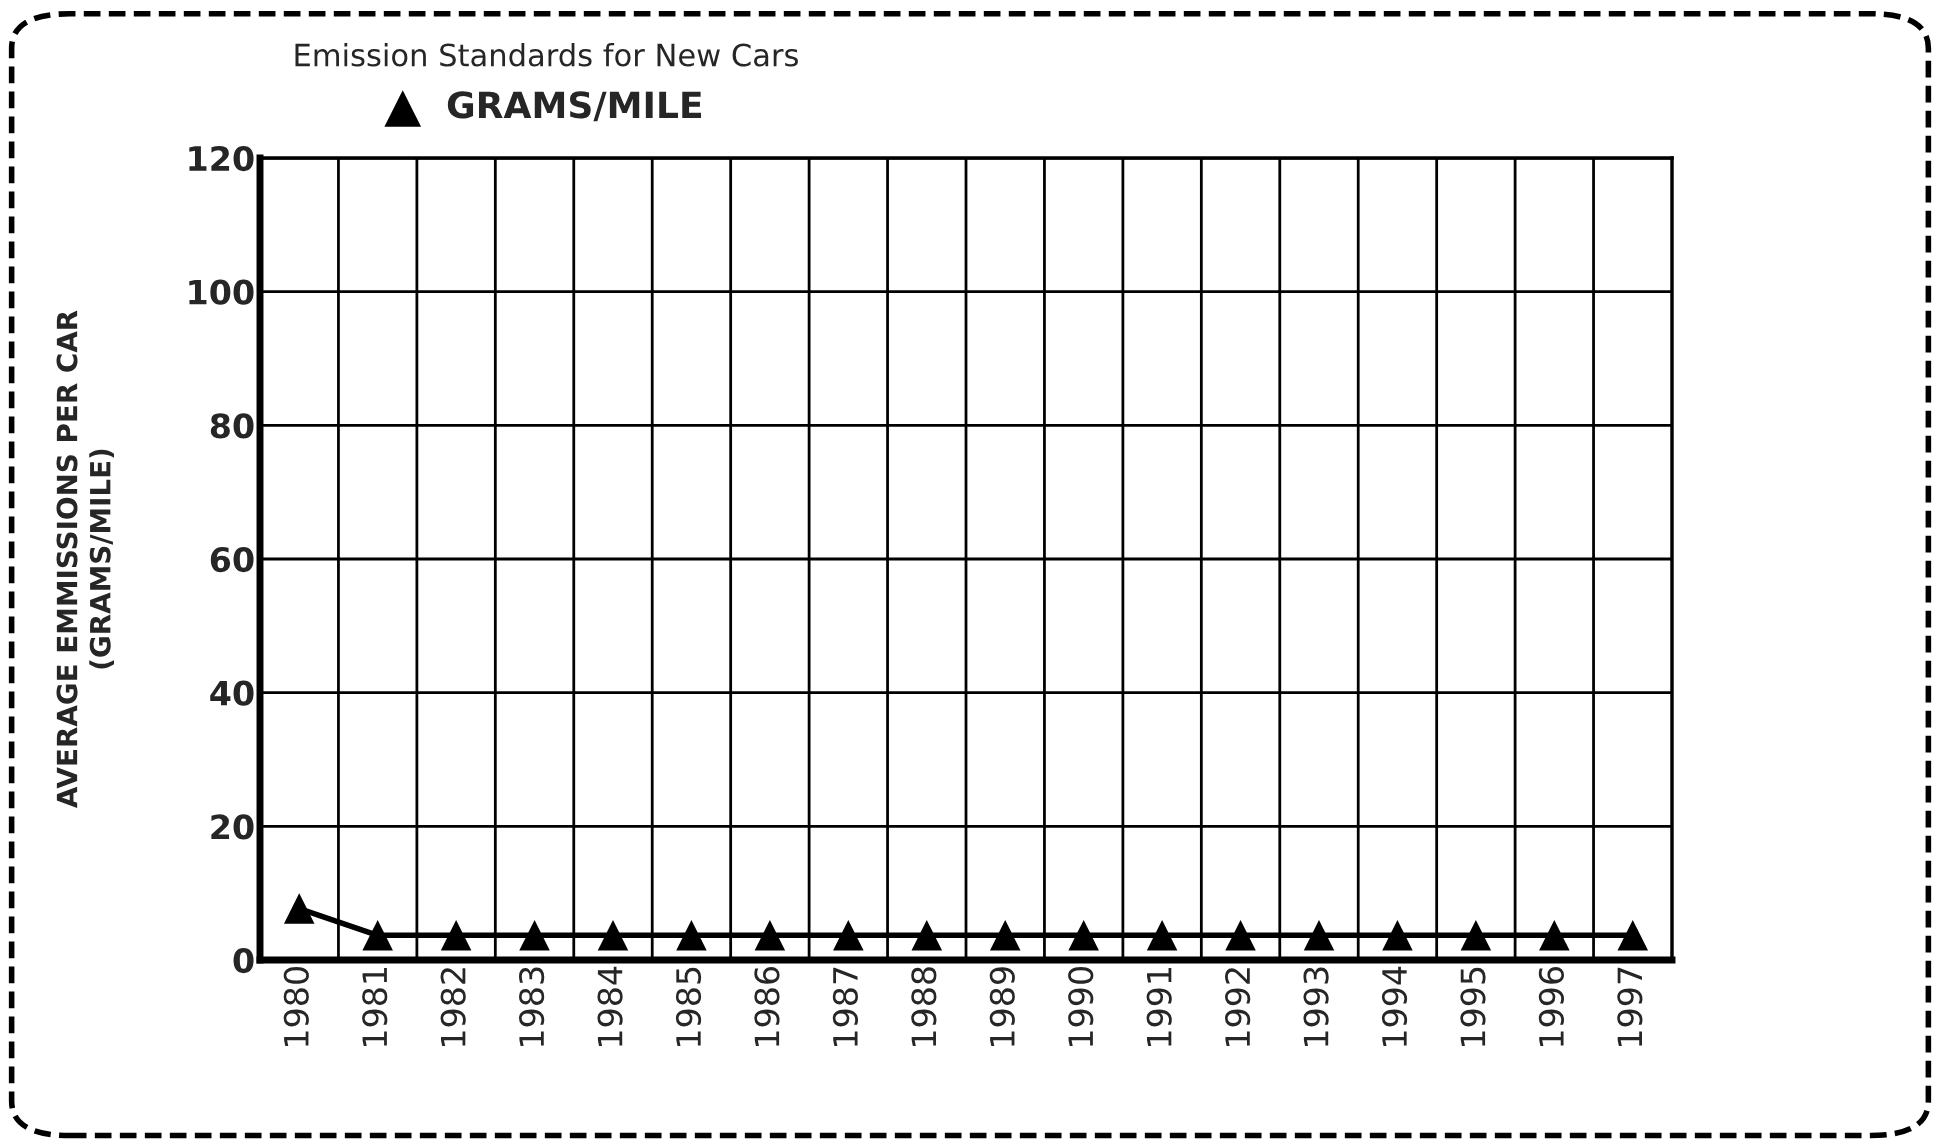 The image size is (1940, 1147). I want to click on y-axis-title: AVERAGE EMMISSIONS PER CAR (GRAMS/MILE), so click(85, 559).